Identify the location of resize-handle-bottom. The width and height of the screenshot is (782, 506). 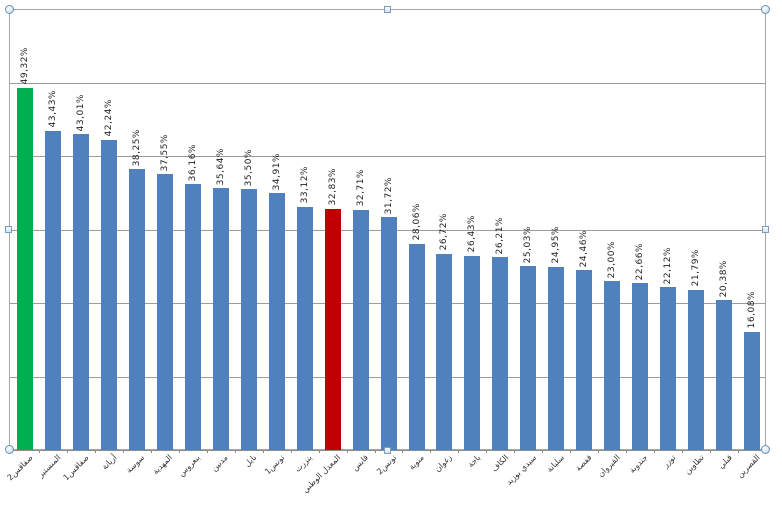
(387, 450).